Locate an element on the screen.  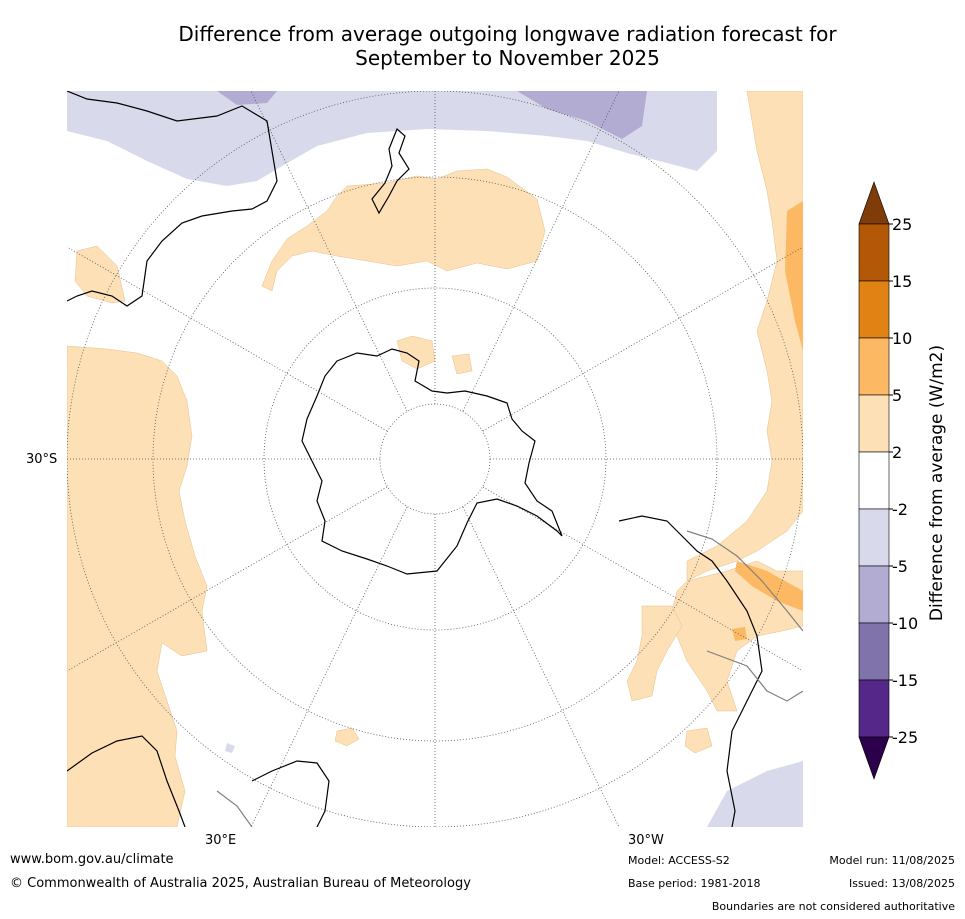
pos-region-pacific is located at coordinates (403, 230).